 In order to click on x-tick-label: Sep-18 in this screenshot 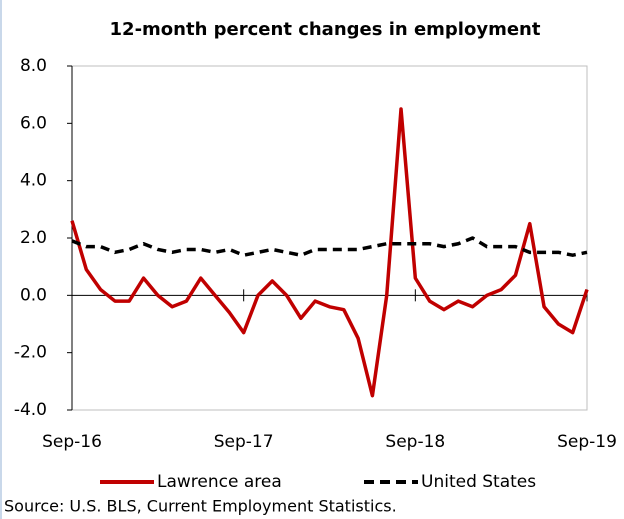, I will do `click(415, 442)`.